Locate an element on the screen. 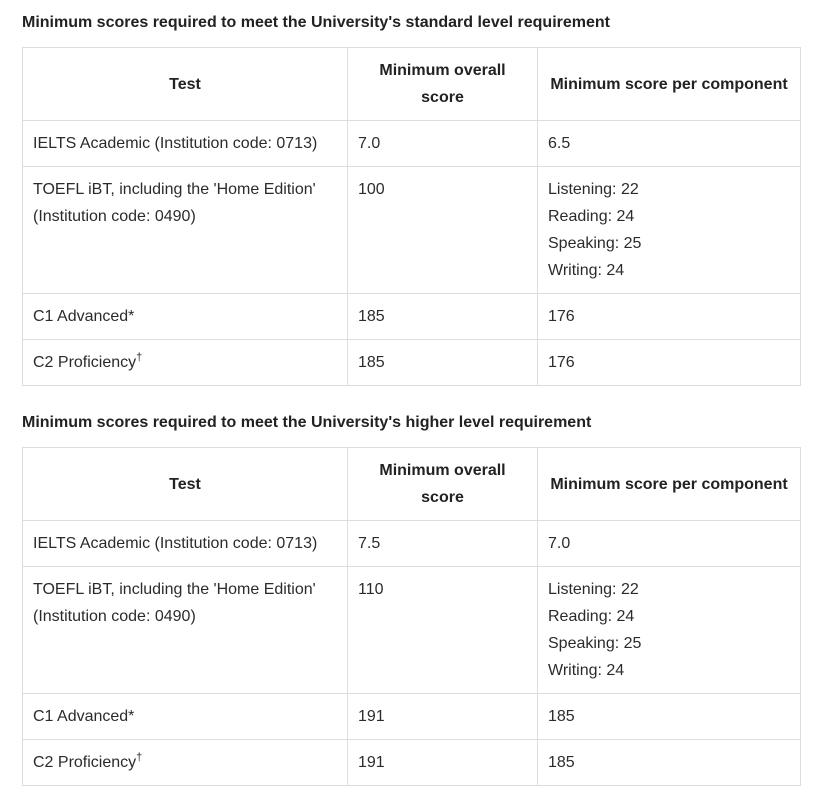 The height and width of the screenshot is (802, 826). component-score-cell: 7.0 is located at coordinates (669, 543).